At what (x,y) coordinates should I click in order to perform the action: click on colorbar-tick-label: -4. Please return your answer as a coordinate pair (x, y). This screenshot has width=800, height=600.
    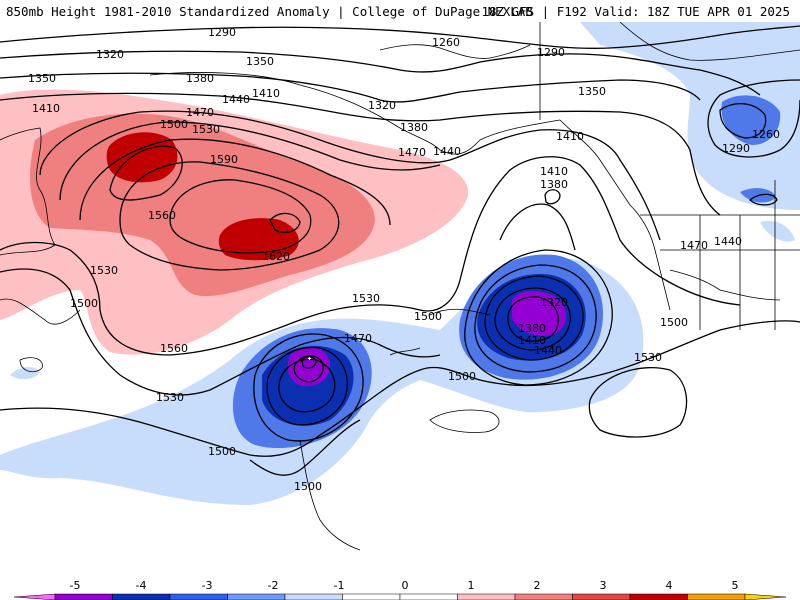
    Looking at the image, I should click on (141, 585).